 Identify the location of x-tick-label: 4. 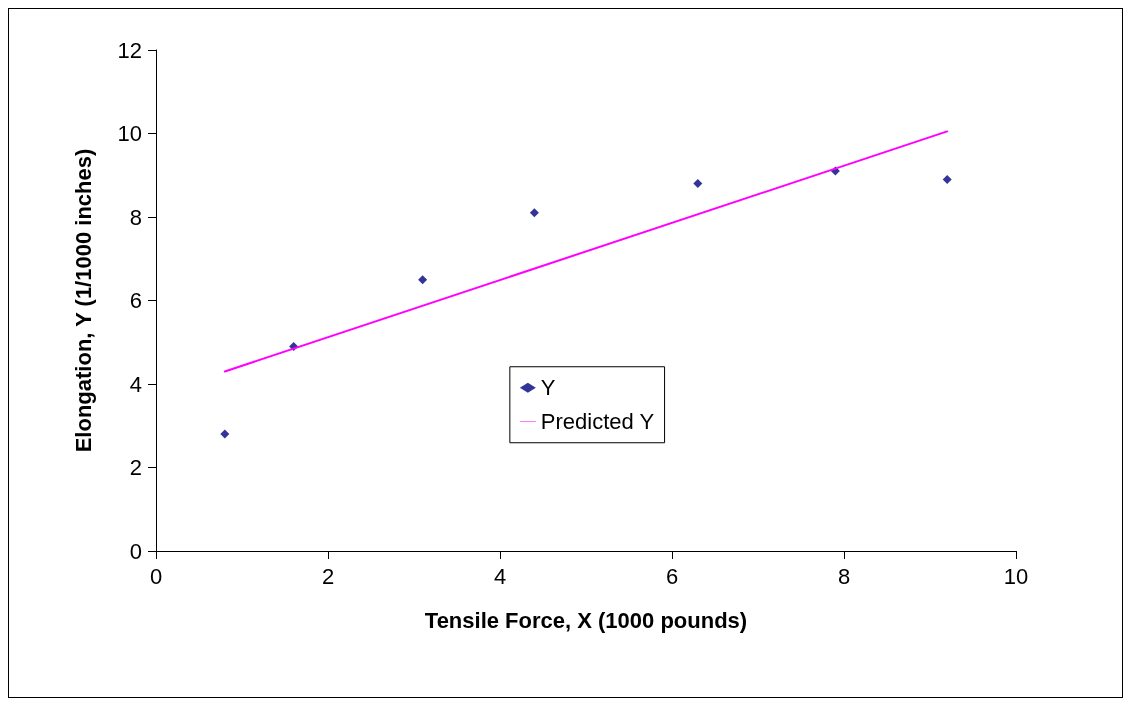
(500, 576).